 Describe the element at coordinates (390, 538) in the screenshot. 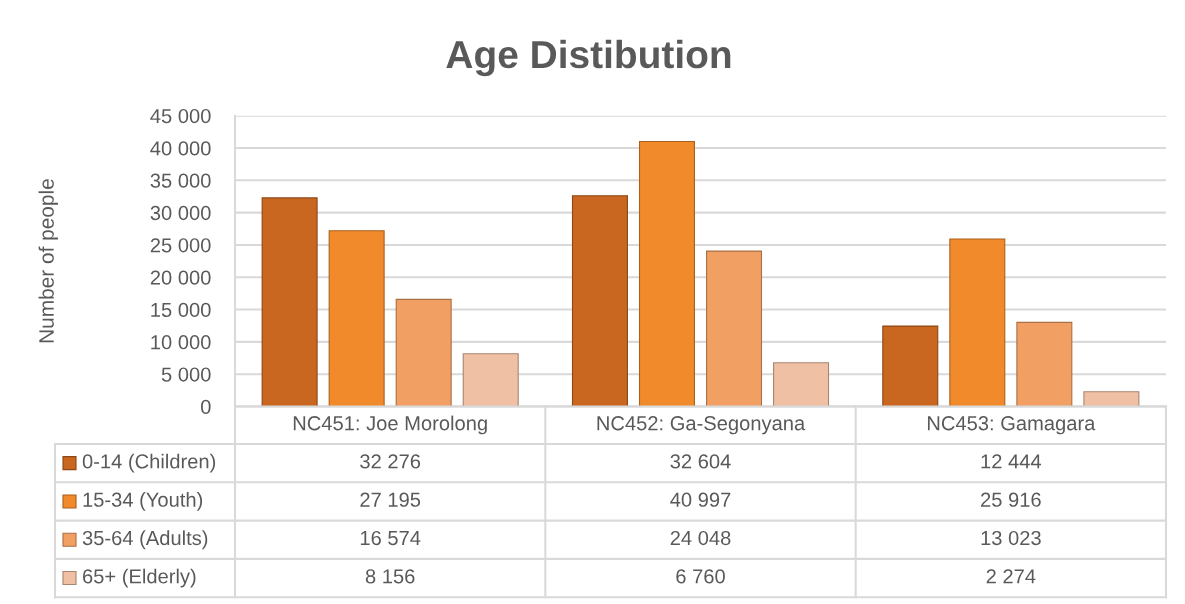

I see `data-label: 16 574` at that location.